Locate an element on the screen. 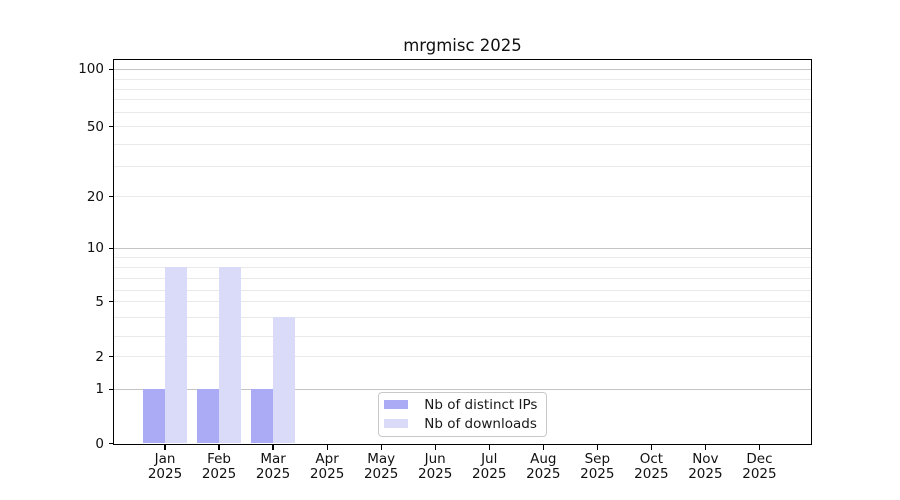 The width and height of the screenshot is (900, 500). x-tick-label-jul: Jul 2025 is located at coordinates (489, 466).